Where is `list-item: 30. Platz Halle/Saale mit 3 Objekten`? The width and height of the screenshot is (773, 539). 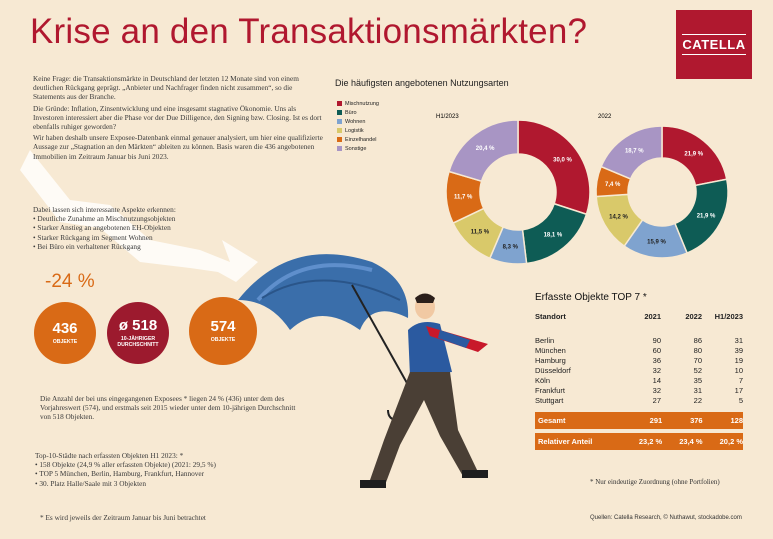
list-item: 30. Platz Halle/Saale mit 3 Objekten is located at coordinates (170, 483).